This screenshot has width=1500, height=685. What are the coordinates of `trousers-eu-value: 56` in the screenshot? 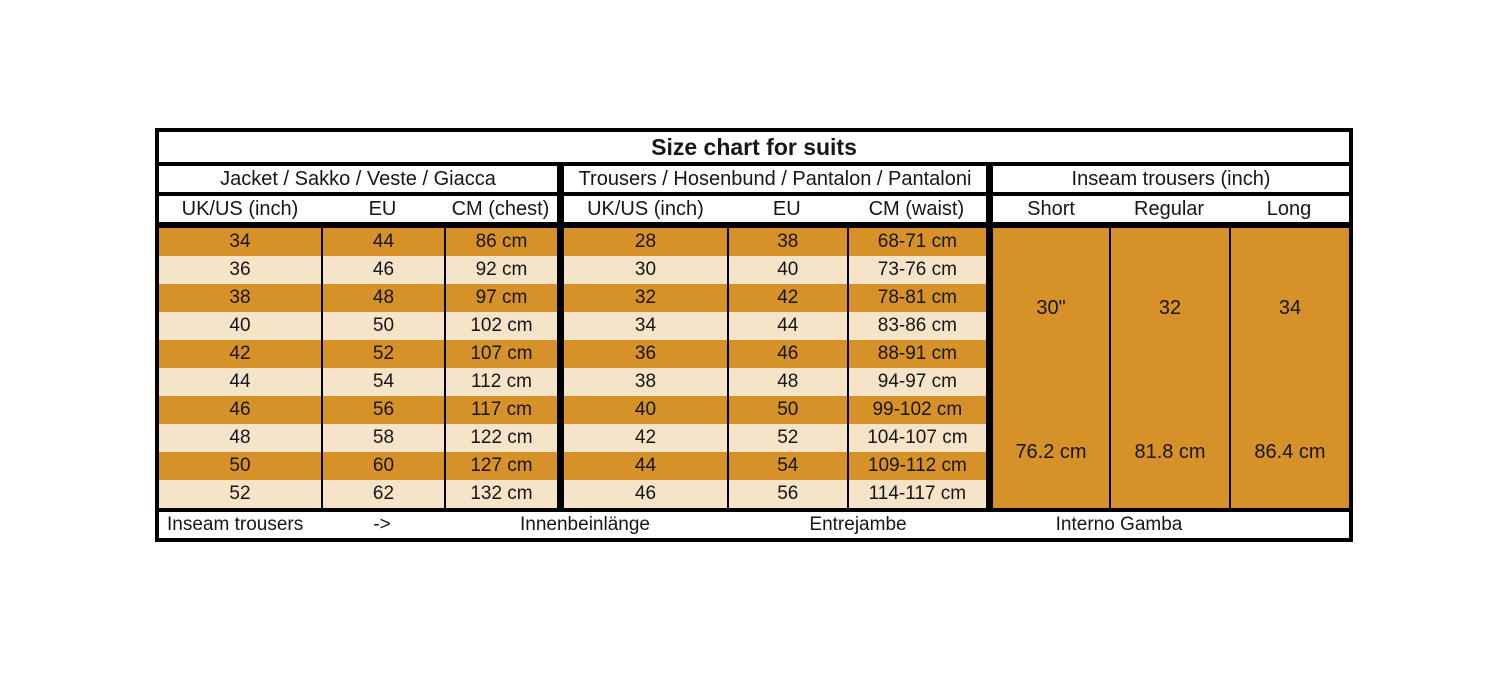 It's located at (786, 494).